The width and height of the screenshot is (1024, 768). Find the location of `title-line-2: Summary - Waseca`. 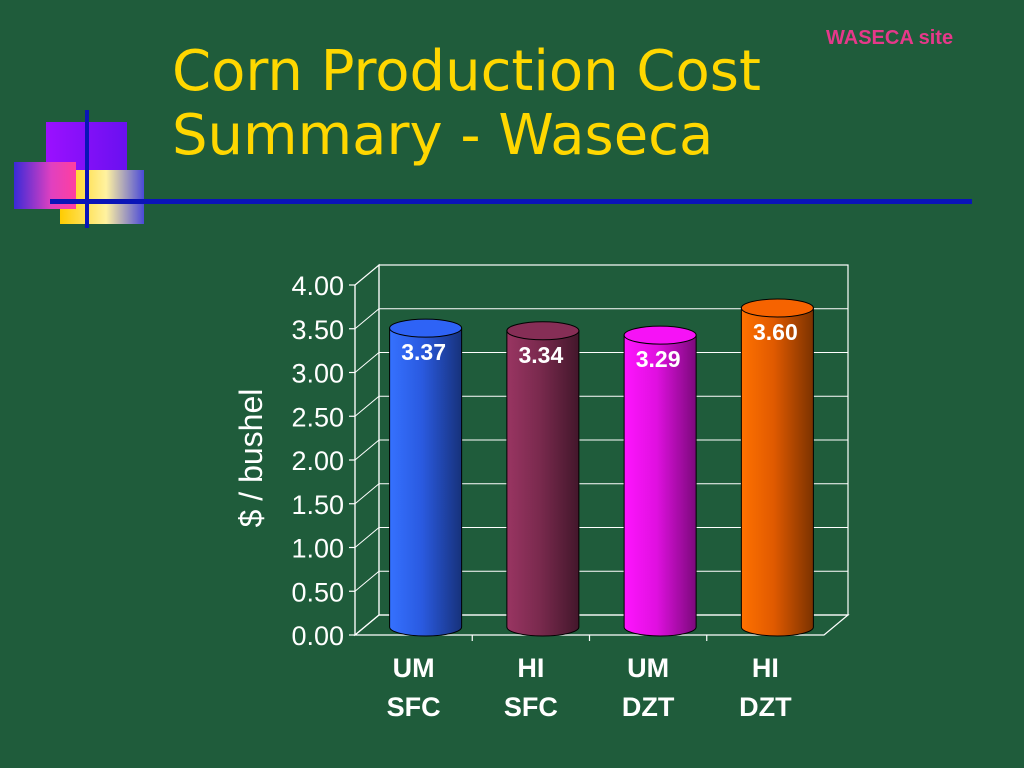

title-line-2: Summary - Waseca is located at coordinates (443, 135).